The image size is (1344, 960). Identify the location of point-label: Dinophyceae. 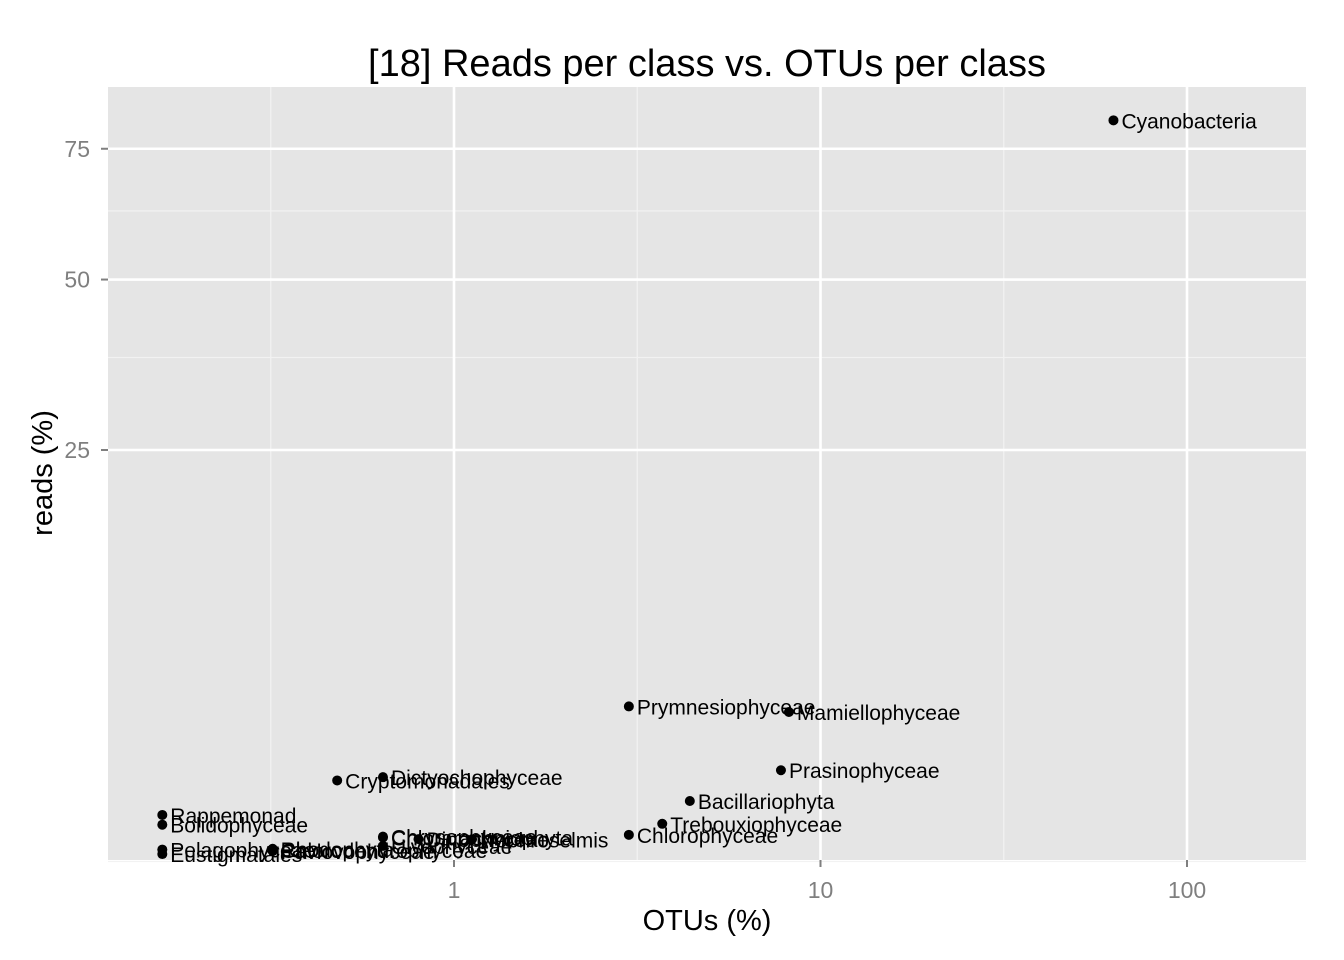
(487, 840).